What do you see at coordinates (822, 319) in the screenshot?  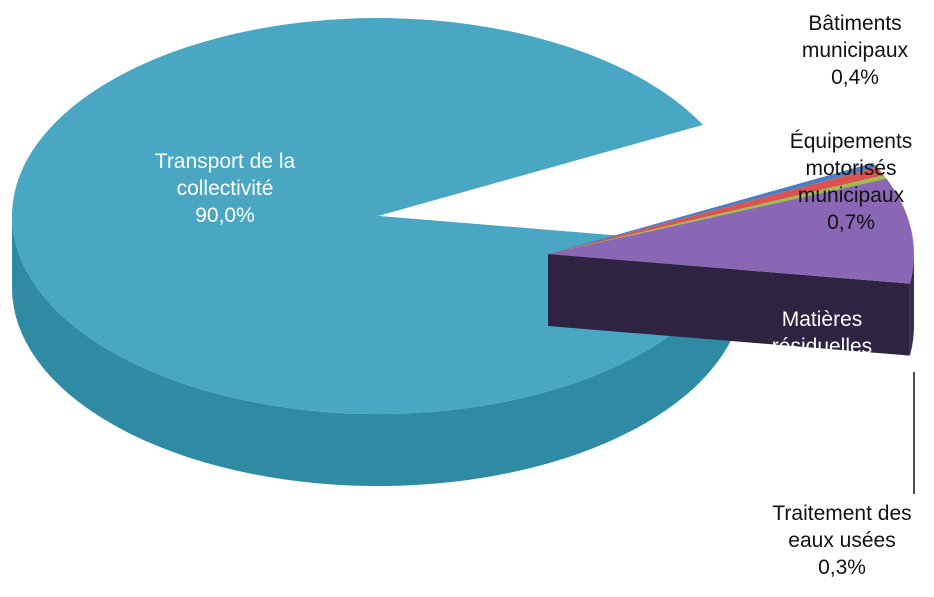 I see `label-matieres-line1: Matières` at bounding box center [822, 319].